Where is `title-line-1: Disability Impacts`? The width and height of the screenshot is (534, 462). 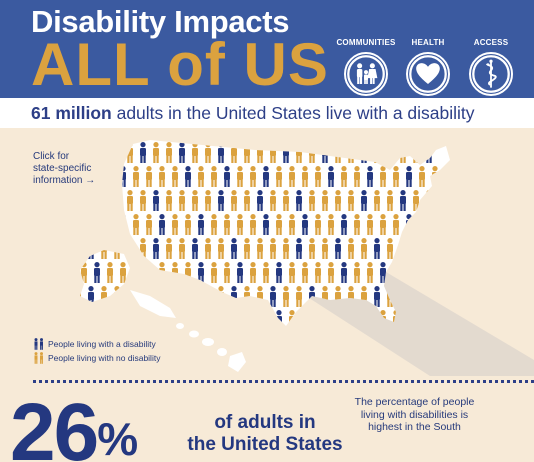 title-line-1: Disability Impacts is located at coordinates (160, 21).